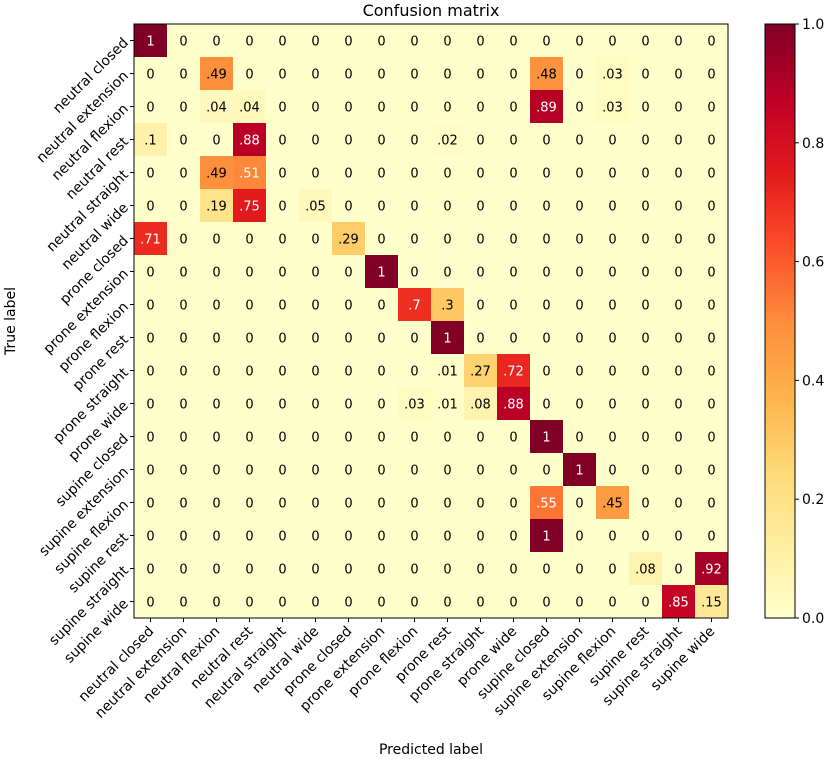 This screenshot has width=831, height=759. Describe the element at coordinates (711, 570) in the screenshot. I see `cell-value-label: .92` at that location.